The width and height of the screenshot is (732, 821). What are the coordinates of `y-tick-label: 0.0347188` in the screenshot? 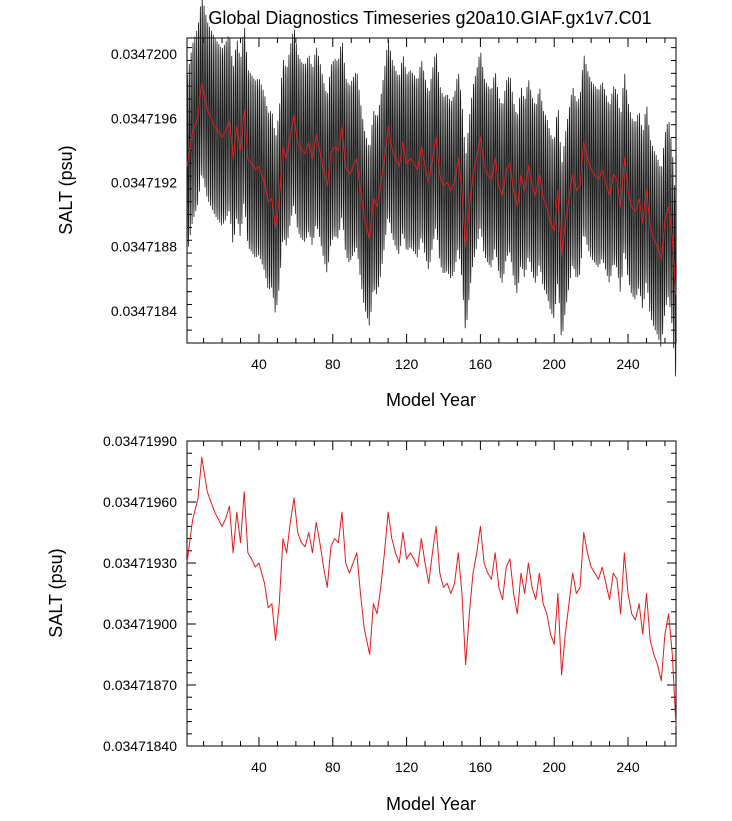 It's located at (144, 247).